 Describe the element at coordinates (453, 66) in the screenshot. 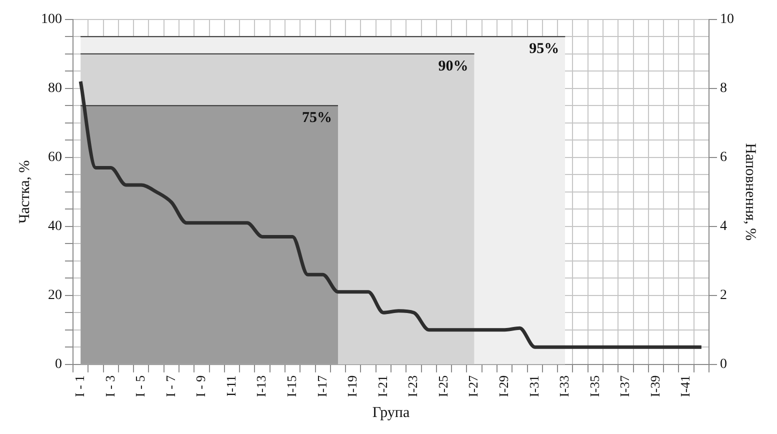

I see `series-label: 90%` at that location.